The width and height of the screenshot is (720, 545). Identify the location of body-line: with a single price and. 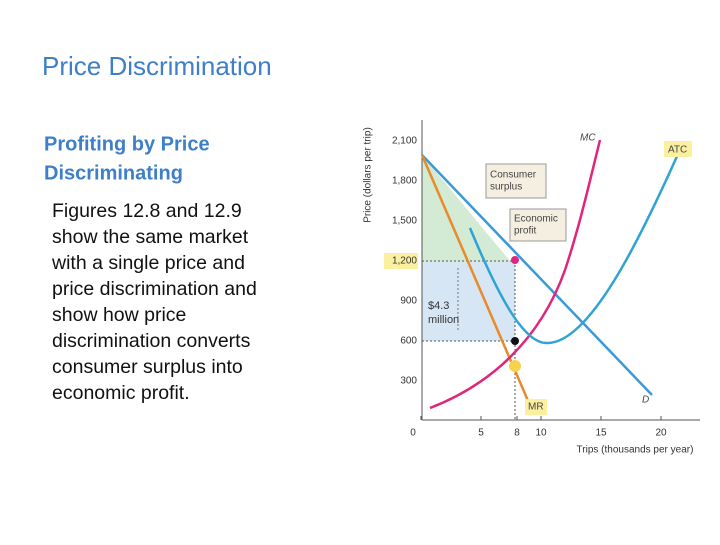
(148, 263).